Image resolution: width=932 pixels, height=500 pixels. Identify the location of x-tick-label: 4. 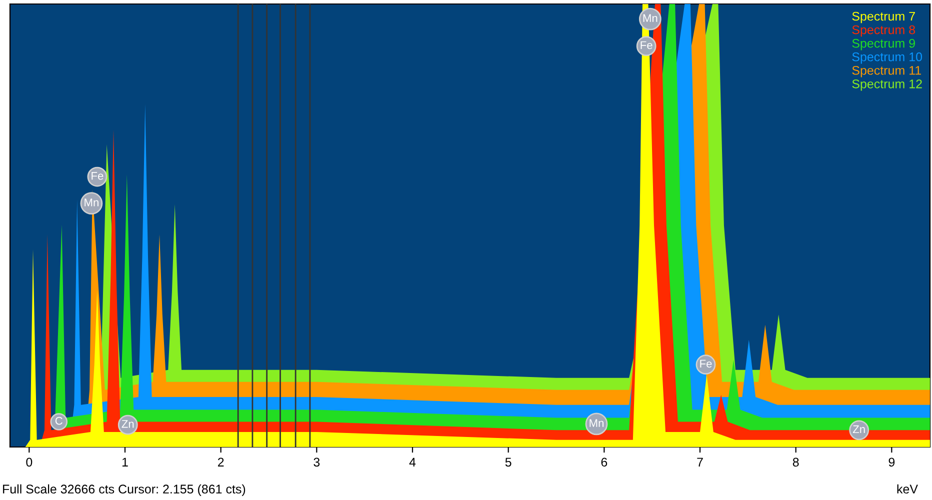
(412, 462).